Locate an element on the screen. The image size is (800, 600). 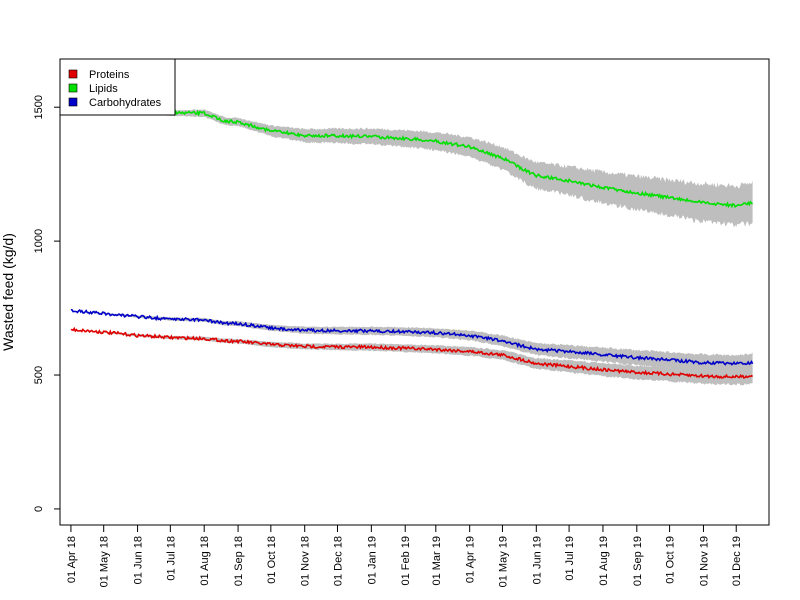
x-tick-label: 01 Dec 18 is located at coordinates (338, 561).